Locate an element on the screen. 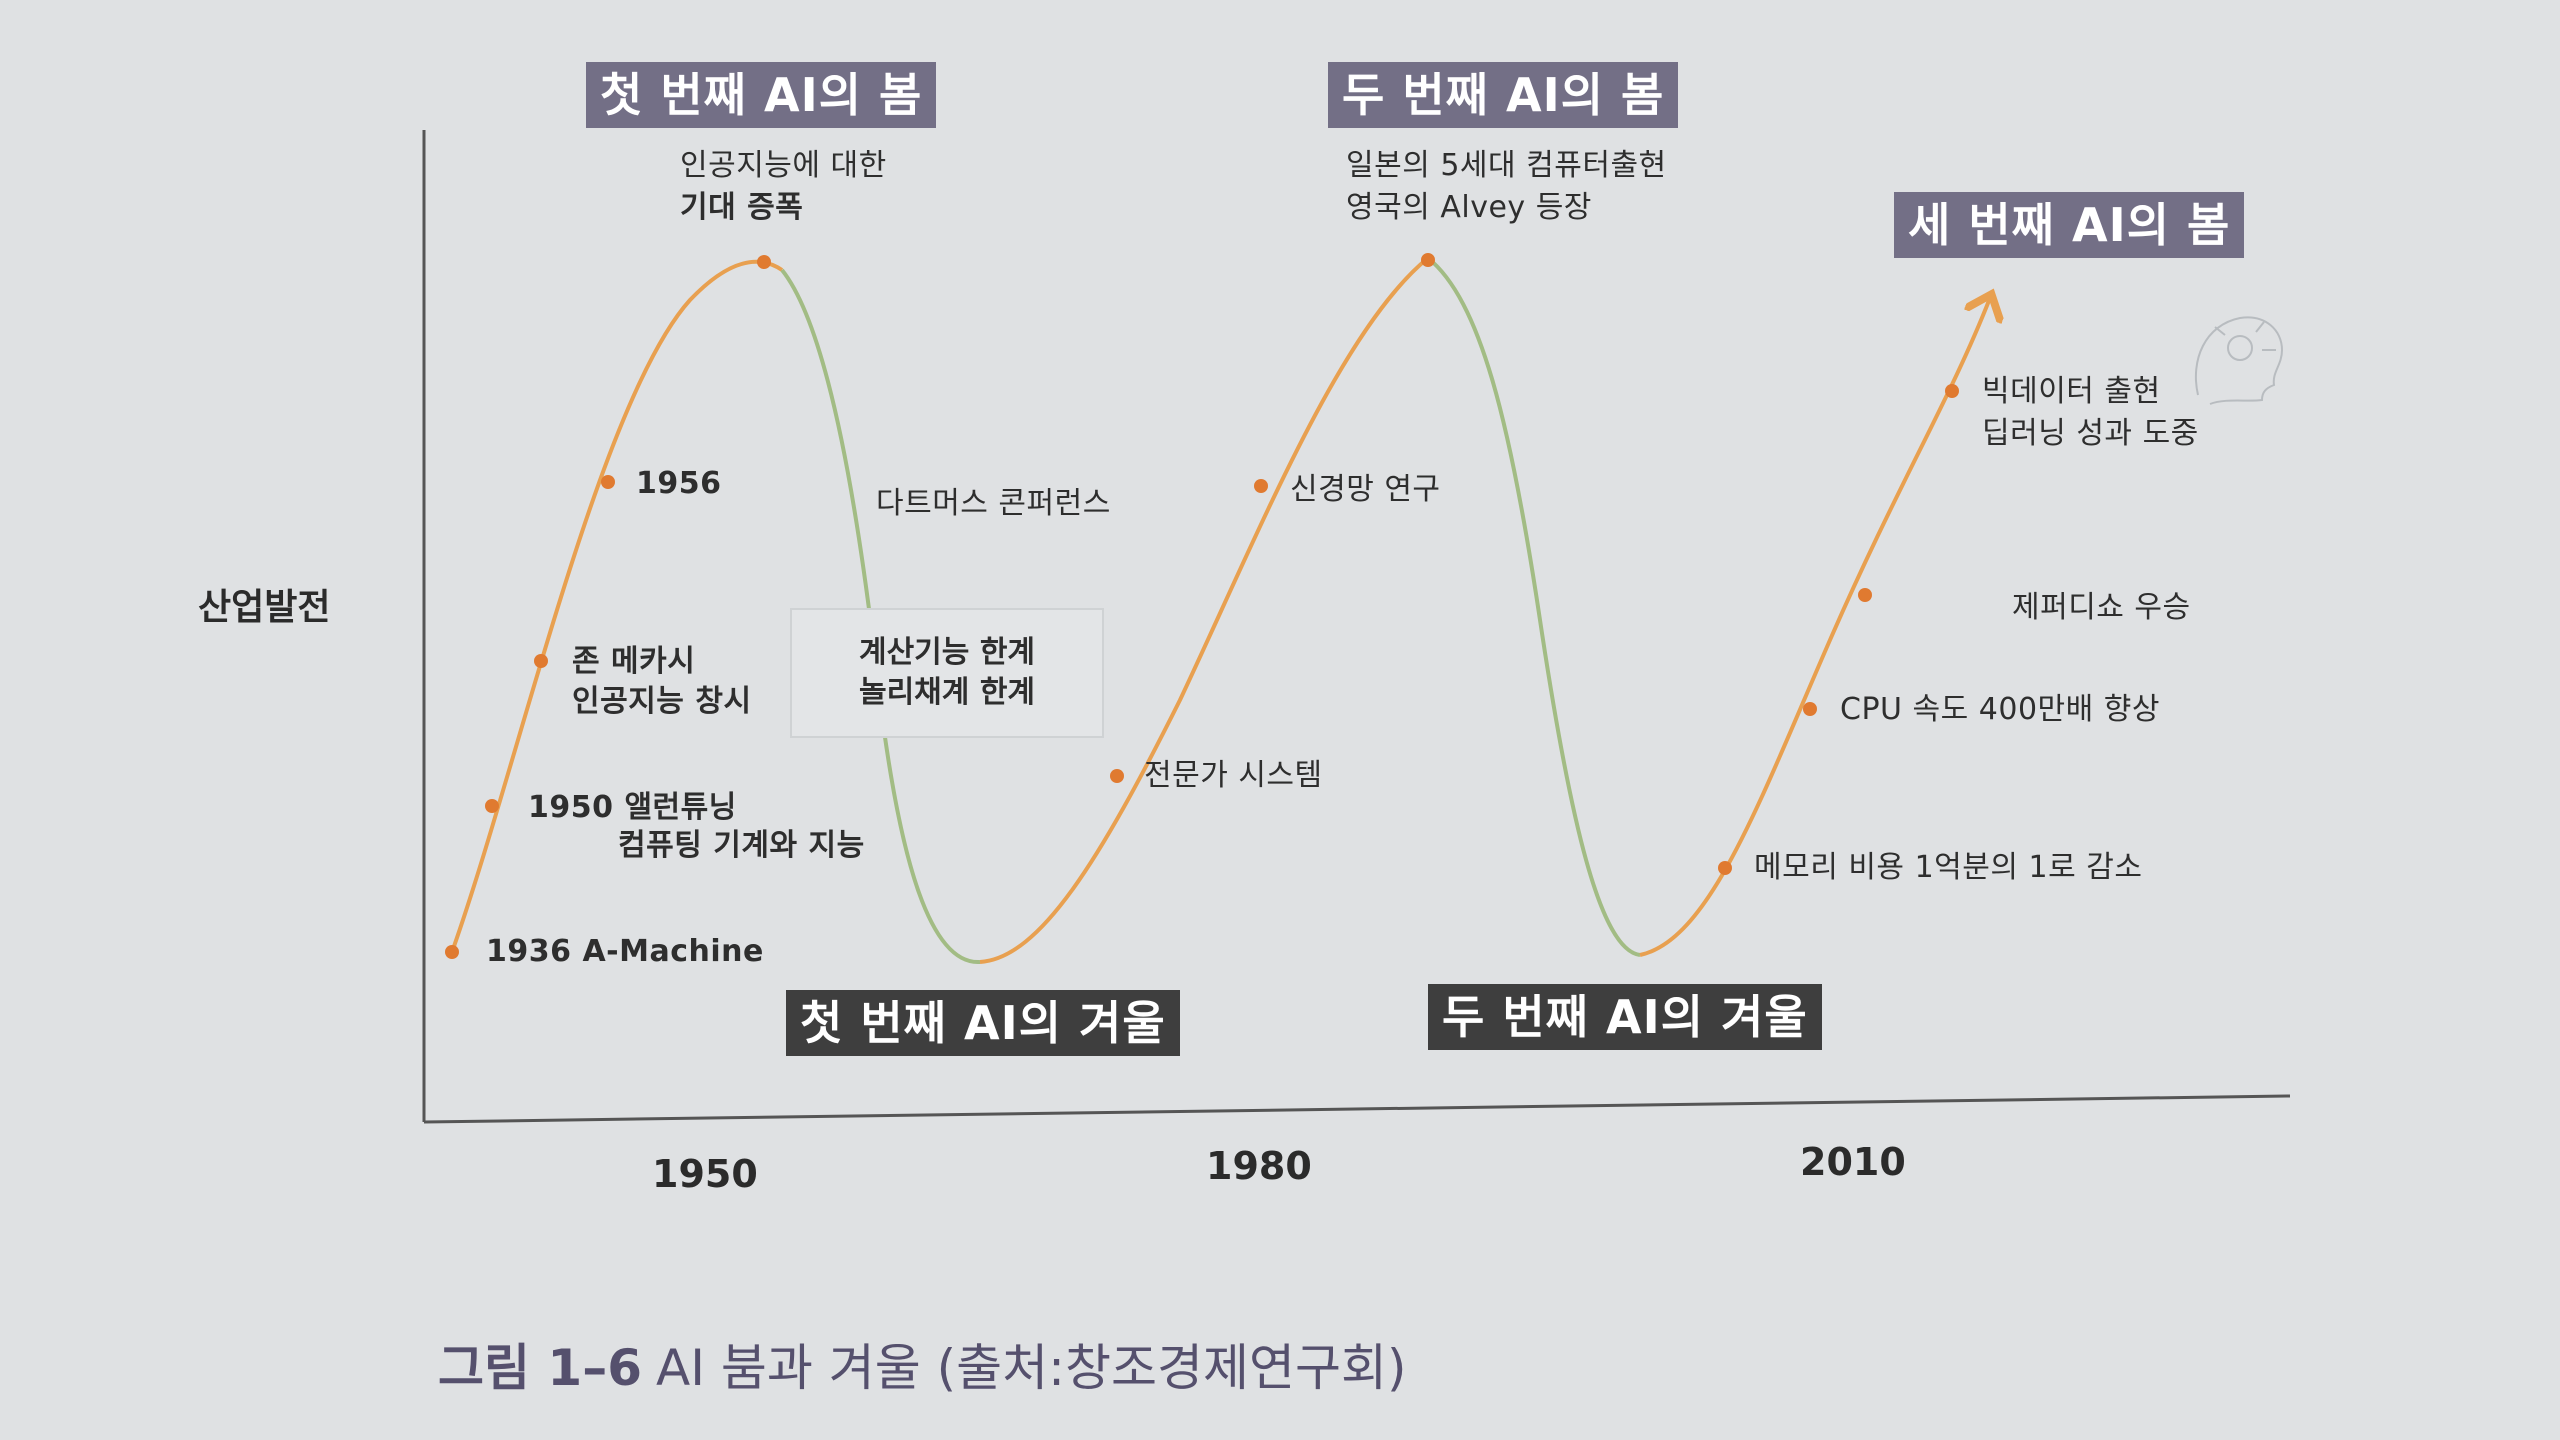  dot-neural-network is located at coordinates (1261, 486).